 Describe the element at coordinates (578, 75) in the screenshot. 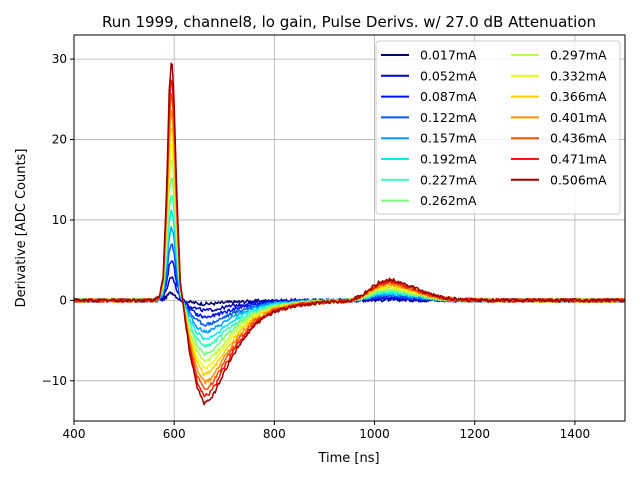

I see `legend-label: 0.332mA` at that location.